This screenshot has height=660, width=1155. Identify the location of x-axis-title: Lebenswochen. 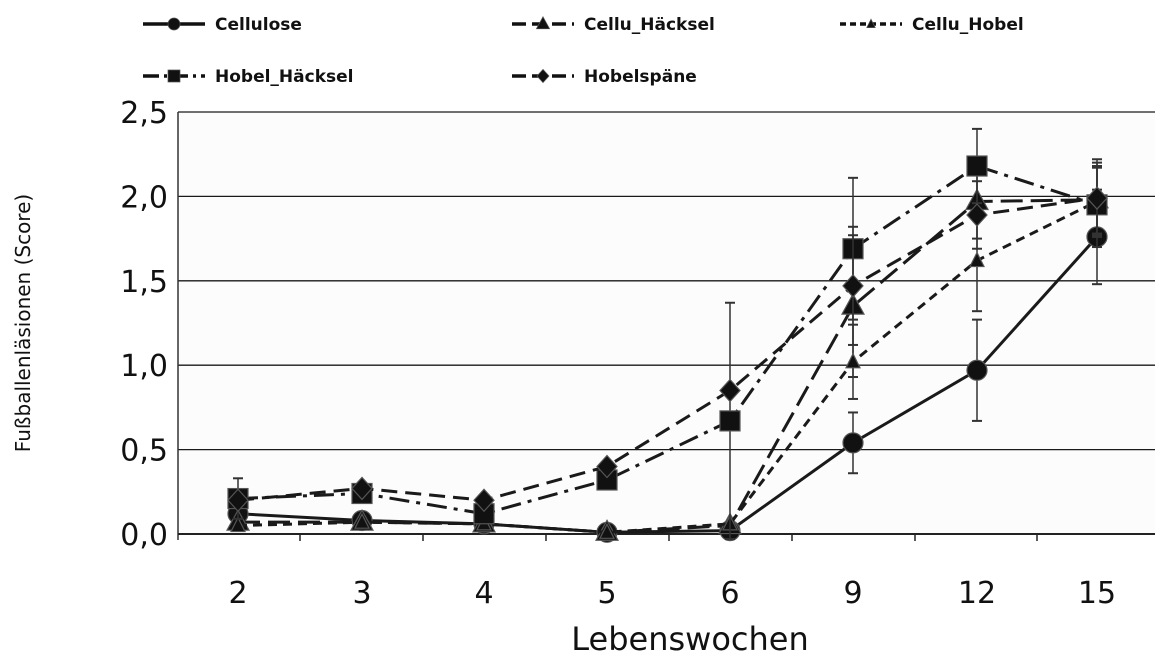
(690, 639).